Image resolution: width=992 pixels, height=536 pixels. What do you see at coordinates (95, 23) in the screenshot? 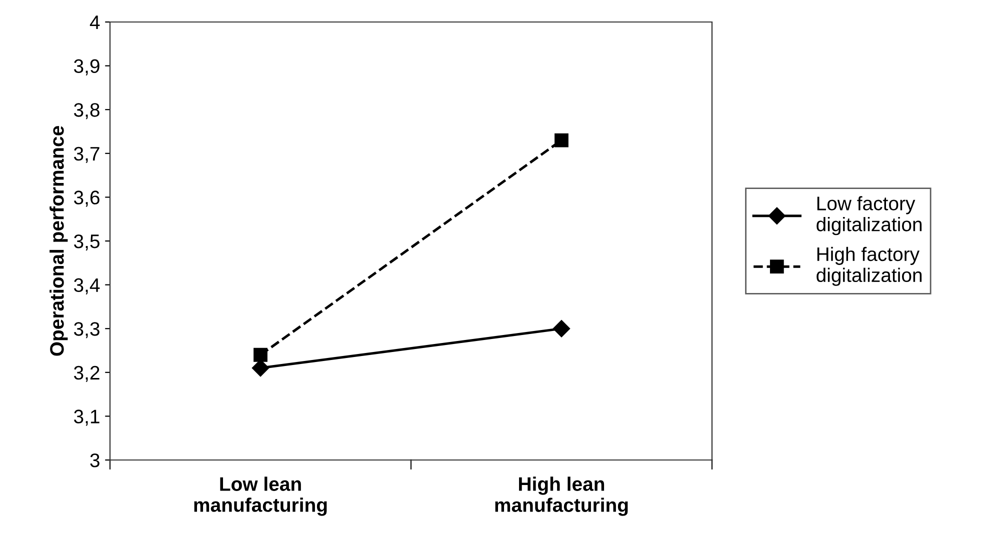
I see `y-tick-label: 4` at bounding box center [95, 23].